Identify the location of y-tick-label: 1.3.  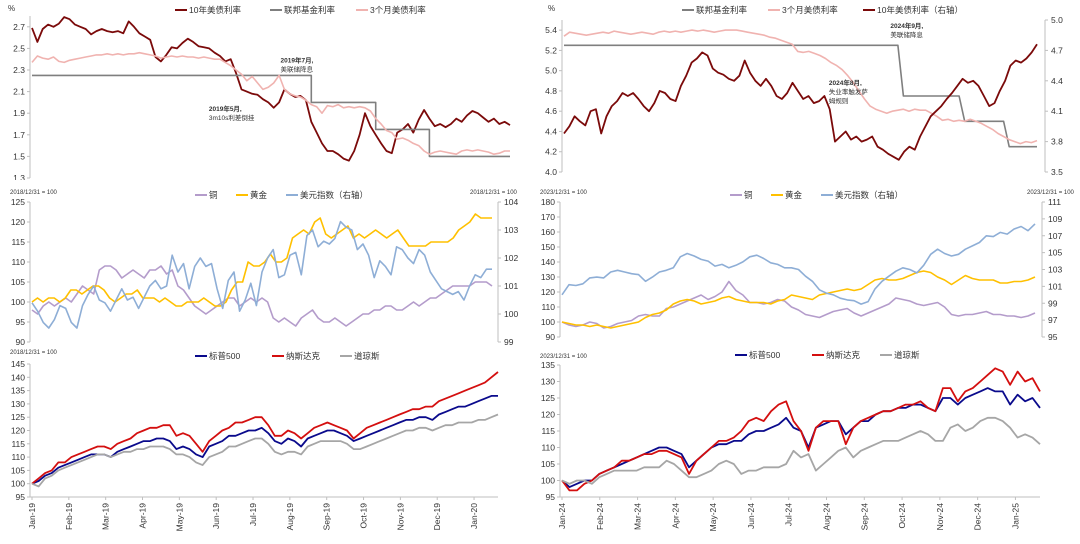
(19, 176).